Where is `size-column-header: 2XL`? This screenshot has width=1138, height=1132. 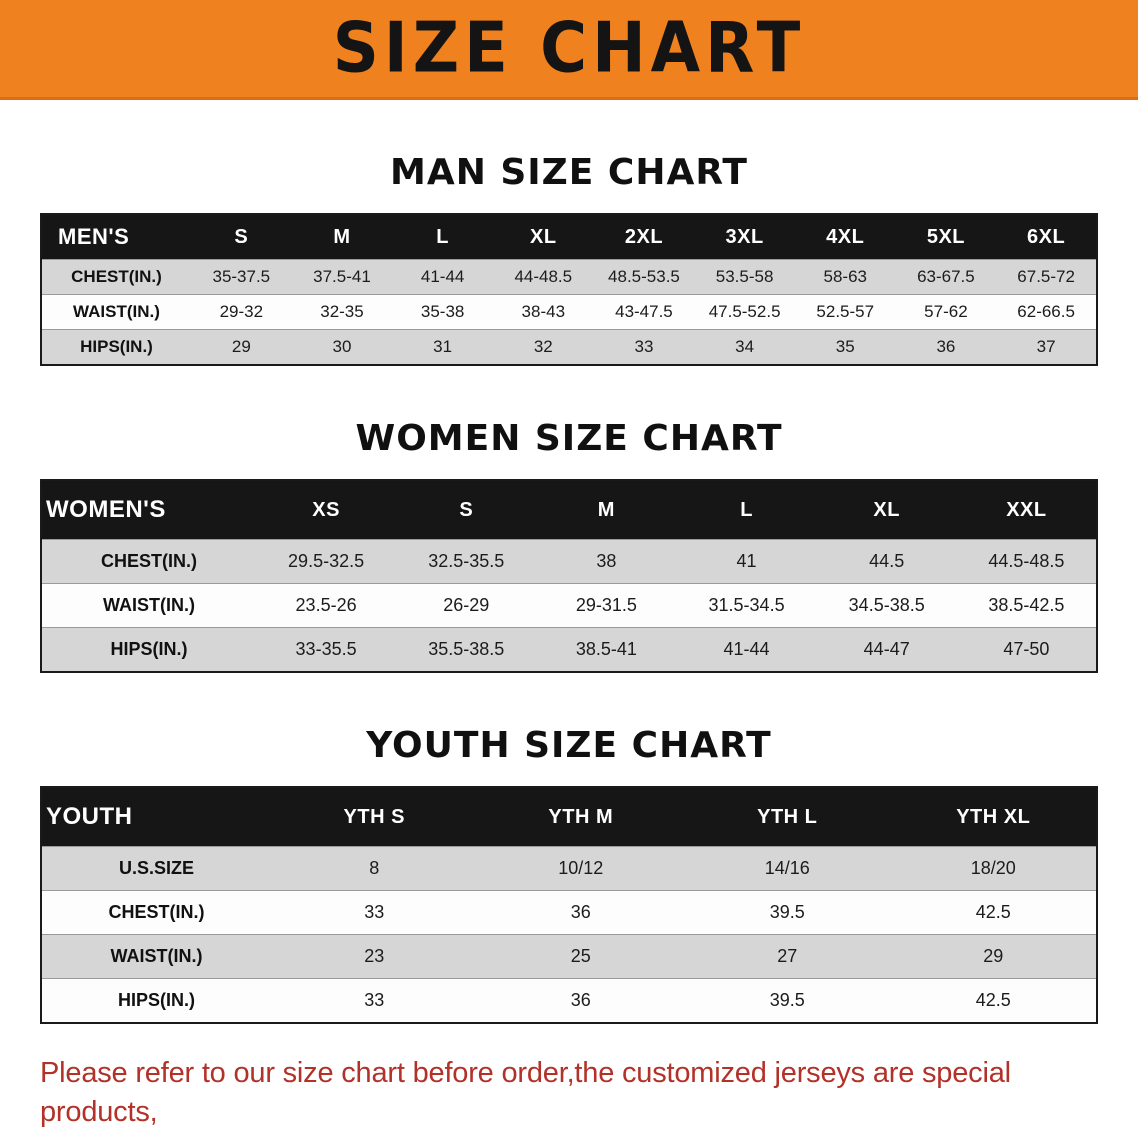
size-column-header: 2XL is located at coordinates (644, 237).